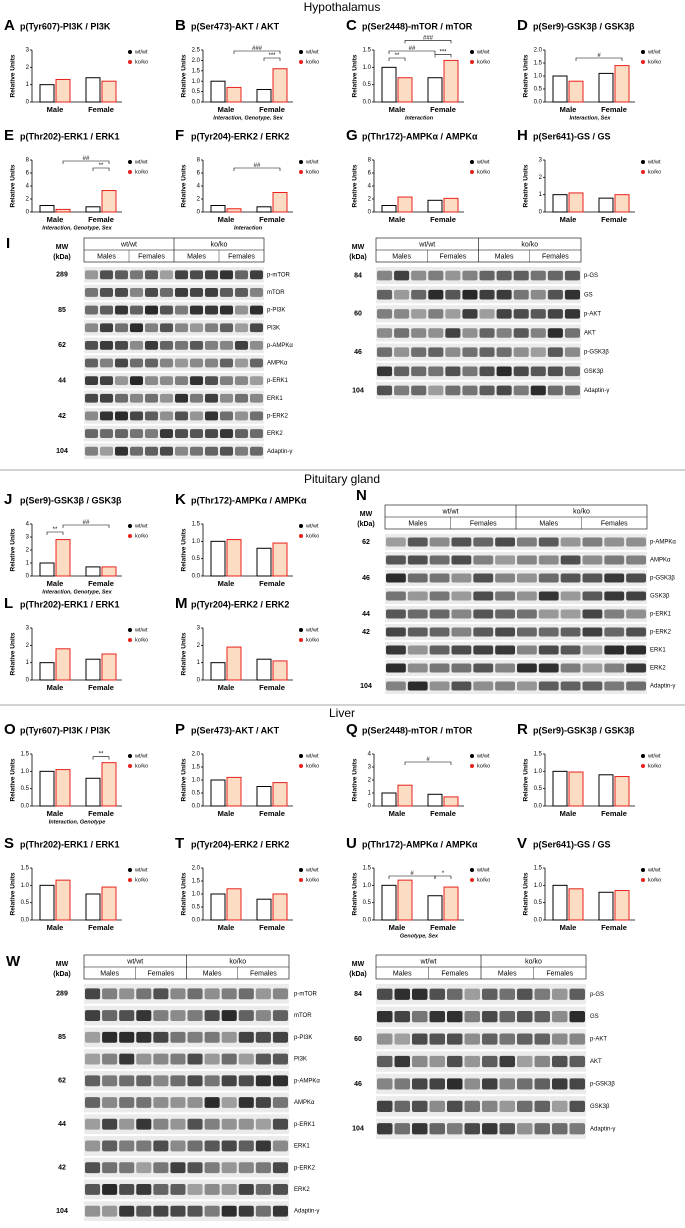 The height and width of the screenshot is (1228, 685). Describe the element at coordinates (592, 314) in the screenshot. I see `protein-label: p-AKT` at that location.